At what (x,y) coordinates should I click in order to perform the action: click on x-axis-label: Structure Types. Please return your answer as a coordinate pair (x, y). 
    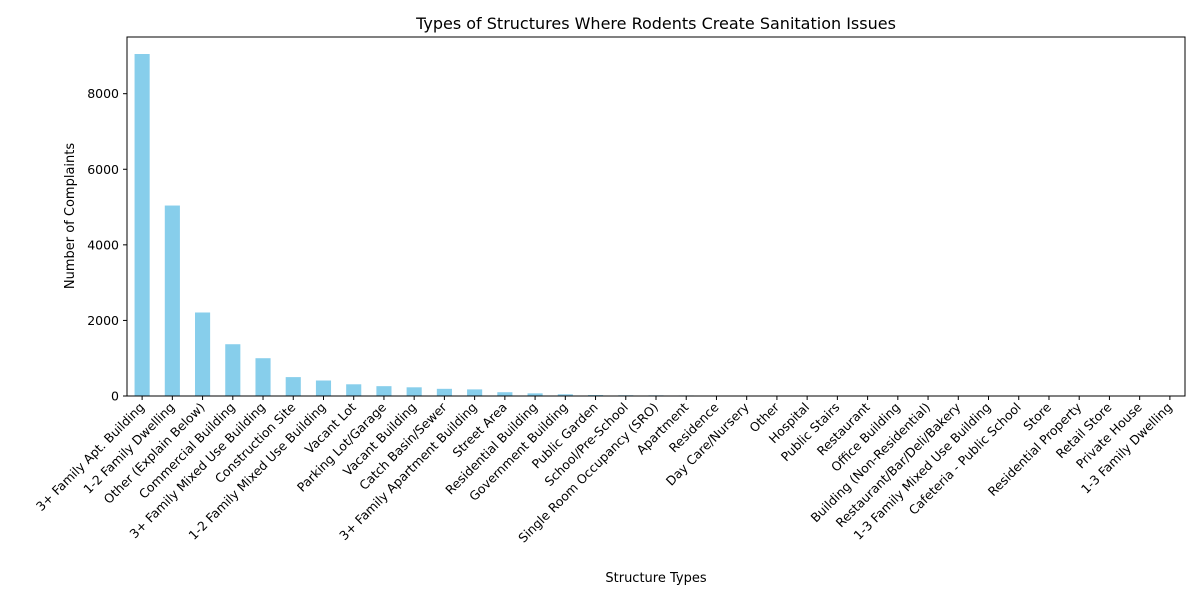
    Looking at the image, I should click on (655, 578).